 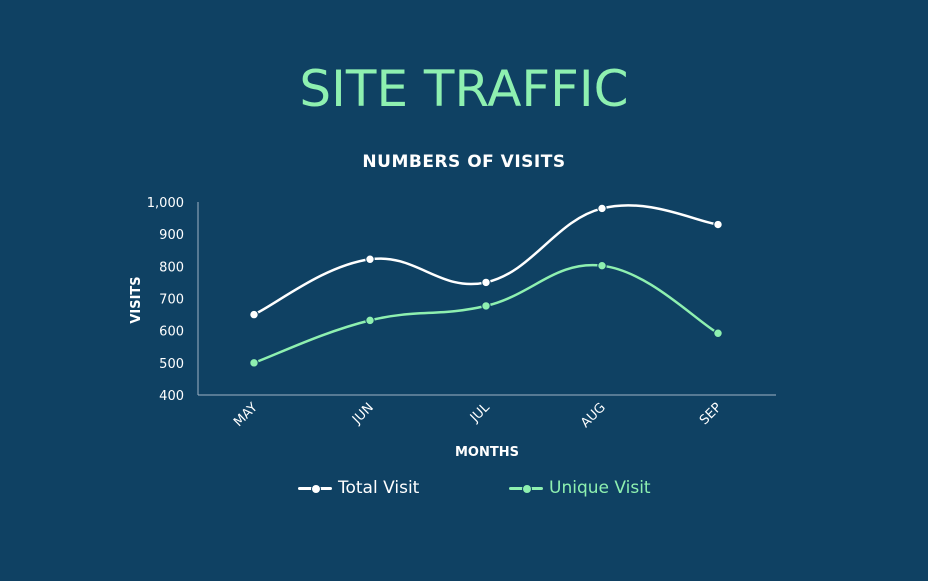 I want to click on legend-swatch-unique-visit, so click(x=526, y=488).